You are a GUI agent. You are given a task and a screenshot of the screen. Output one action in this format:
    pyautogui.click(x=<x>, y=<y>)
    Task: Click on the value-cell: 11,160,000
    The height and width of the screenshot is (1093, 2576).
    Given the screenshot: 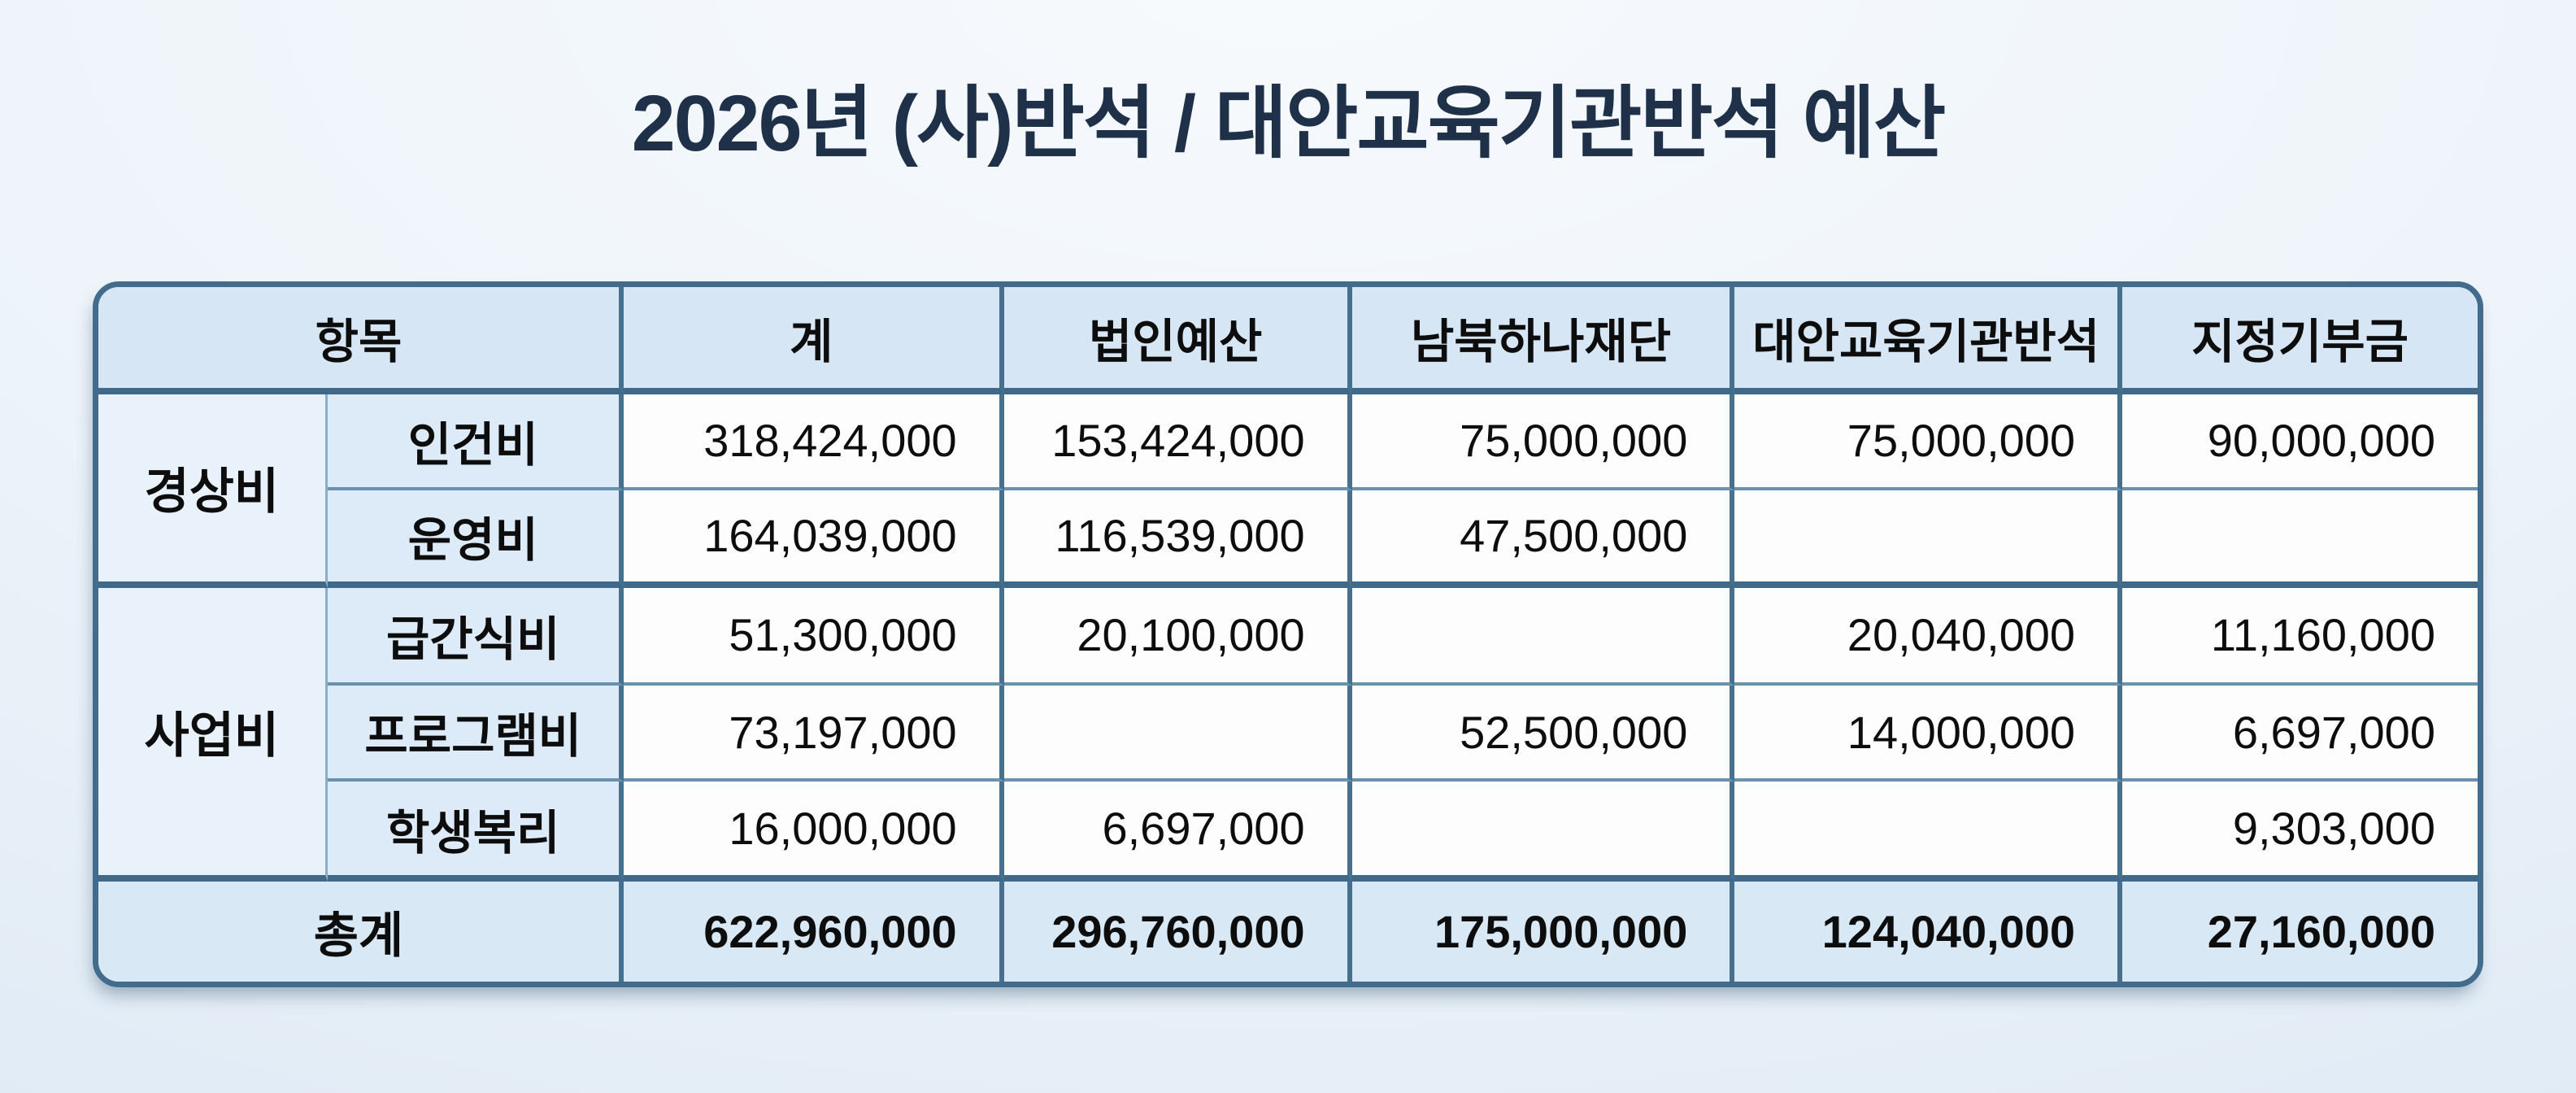 What is the action you would take?
    pyautogui.click(x=2300, y=636)
    